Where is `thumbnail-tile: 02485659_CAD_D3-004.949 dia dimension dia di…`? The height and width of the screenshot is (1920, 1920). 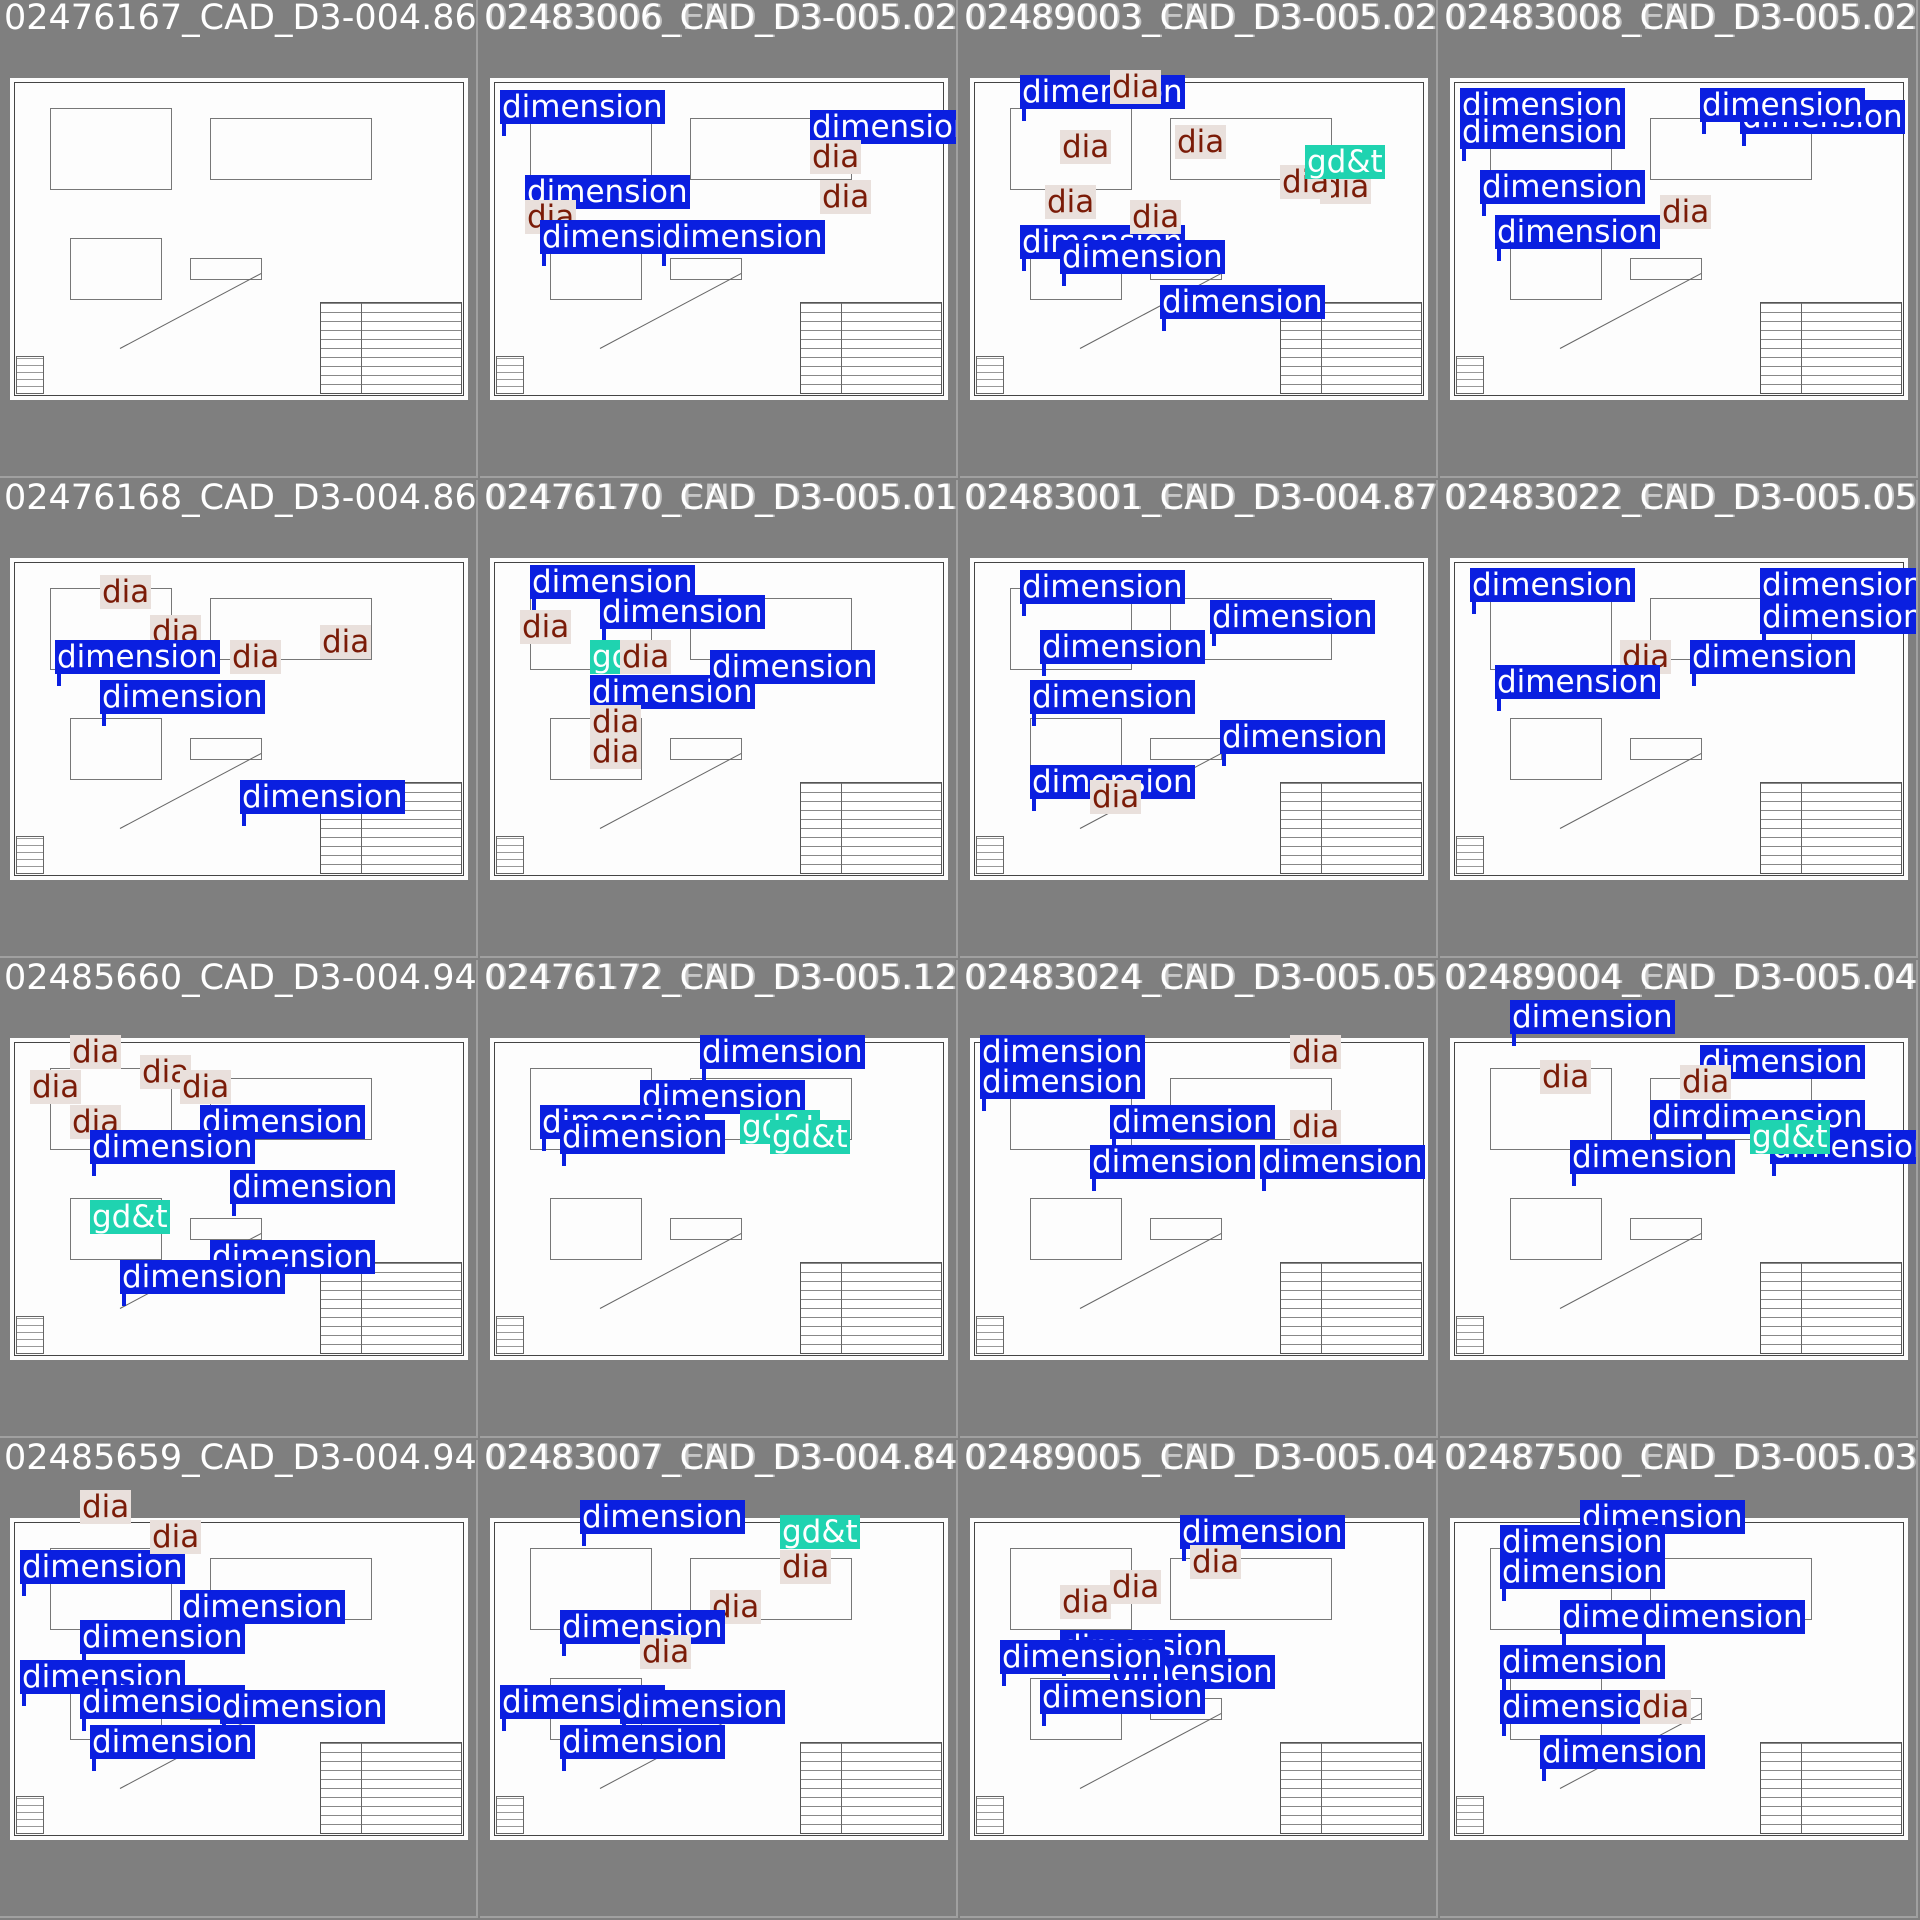
thumbnail-tile: 02485659_CAD_D3-004.949 dia dimension dia di… is located at coordinates (239, 1679).